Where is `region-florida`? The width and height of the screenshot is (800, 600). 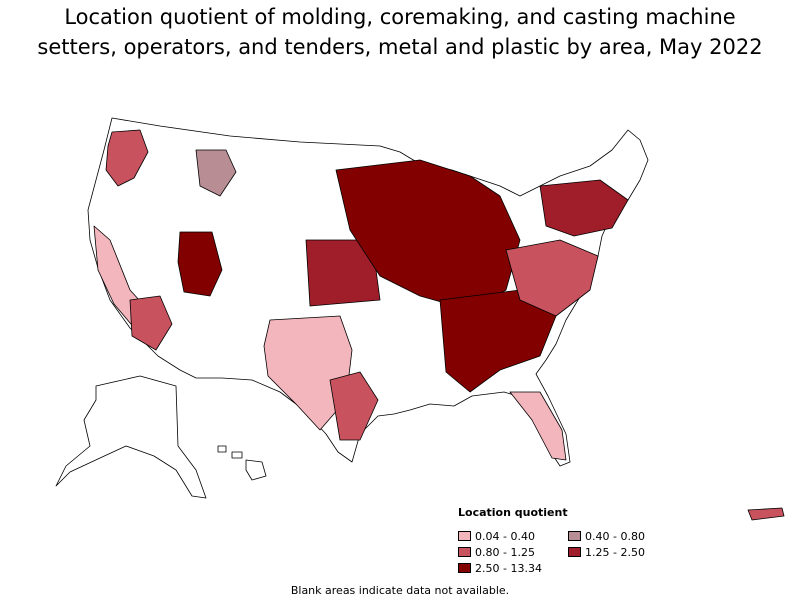
region-florida is located at coordinates (538, 426).